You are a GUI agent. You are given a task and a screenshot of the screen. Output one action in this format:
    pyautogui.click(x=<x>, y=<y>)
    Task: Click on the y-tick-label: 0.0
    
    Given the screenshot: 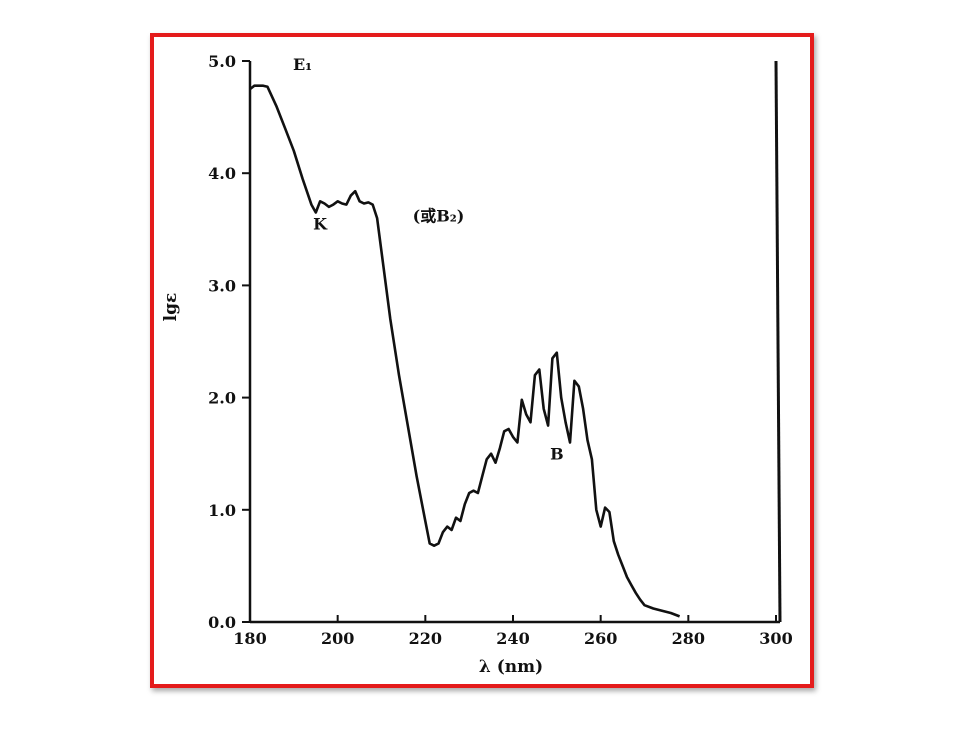 What is the action you would take?
    pyautogui.click(x=222, y=622)
    